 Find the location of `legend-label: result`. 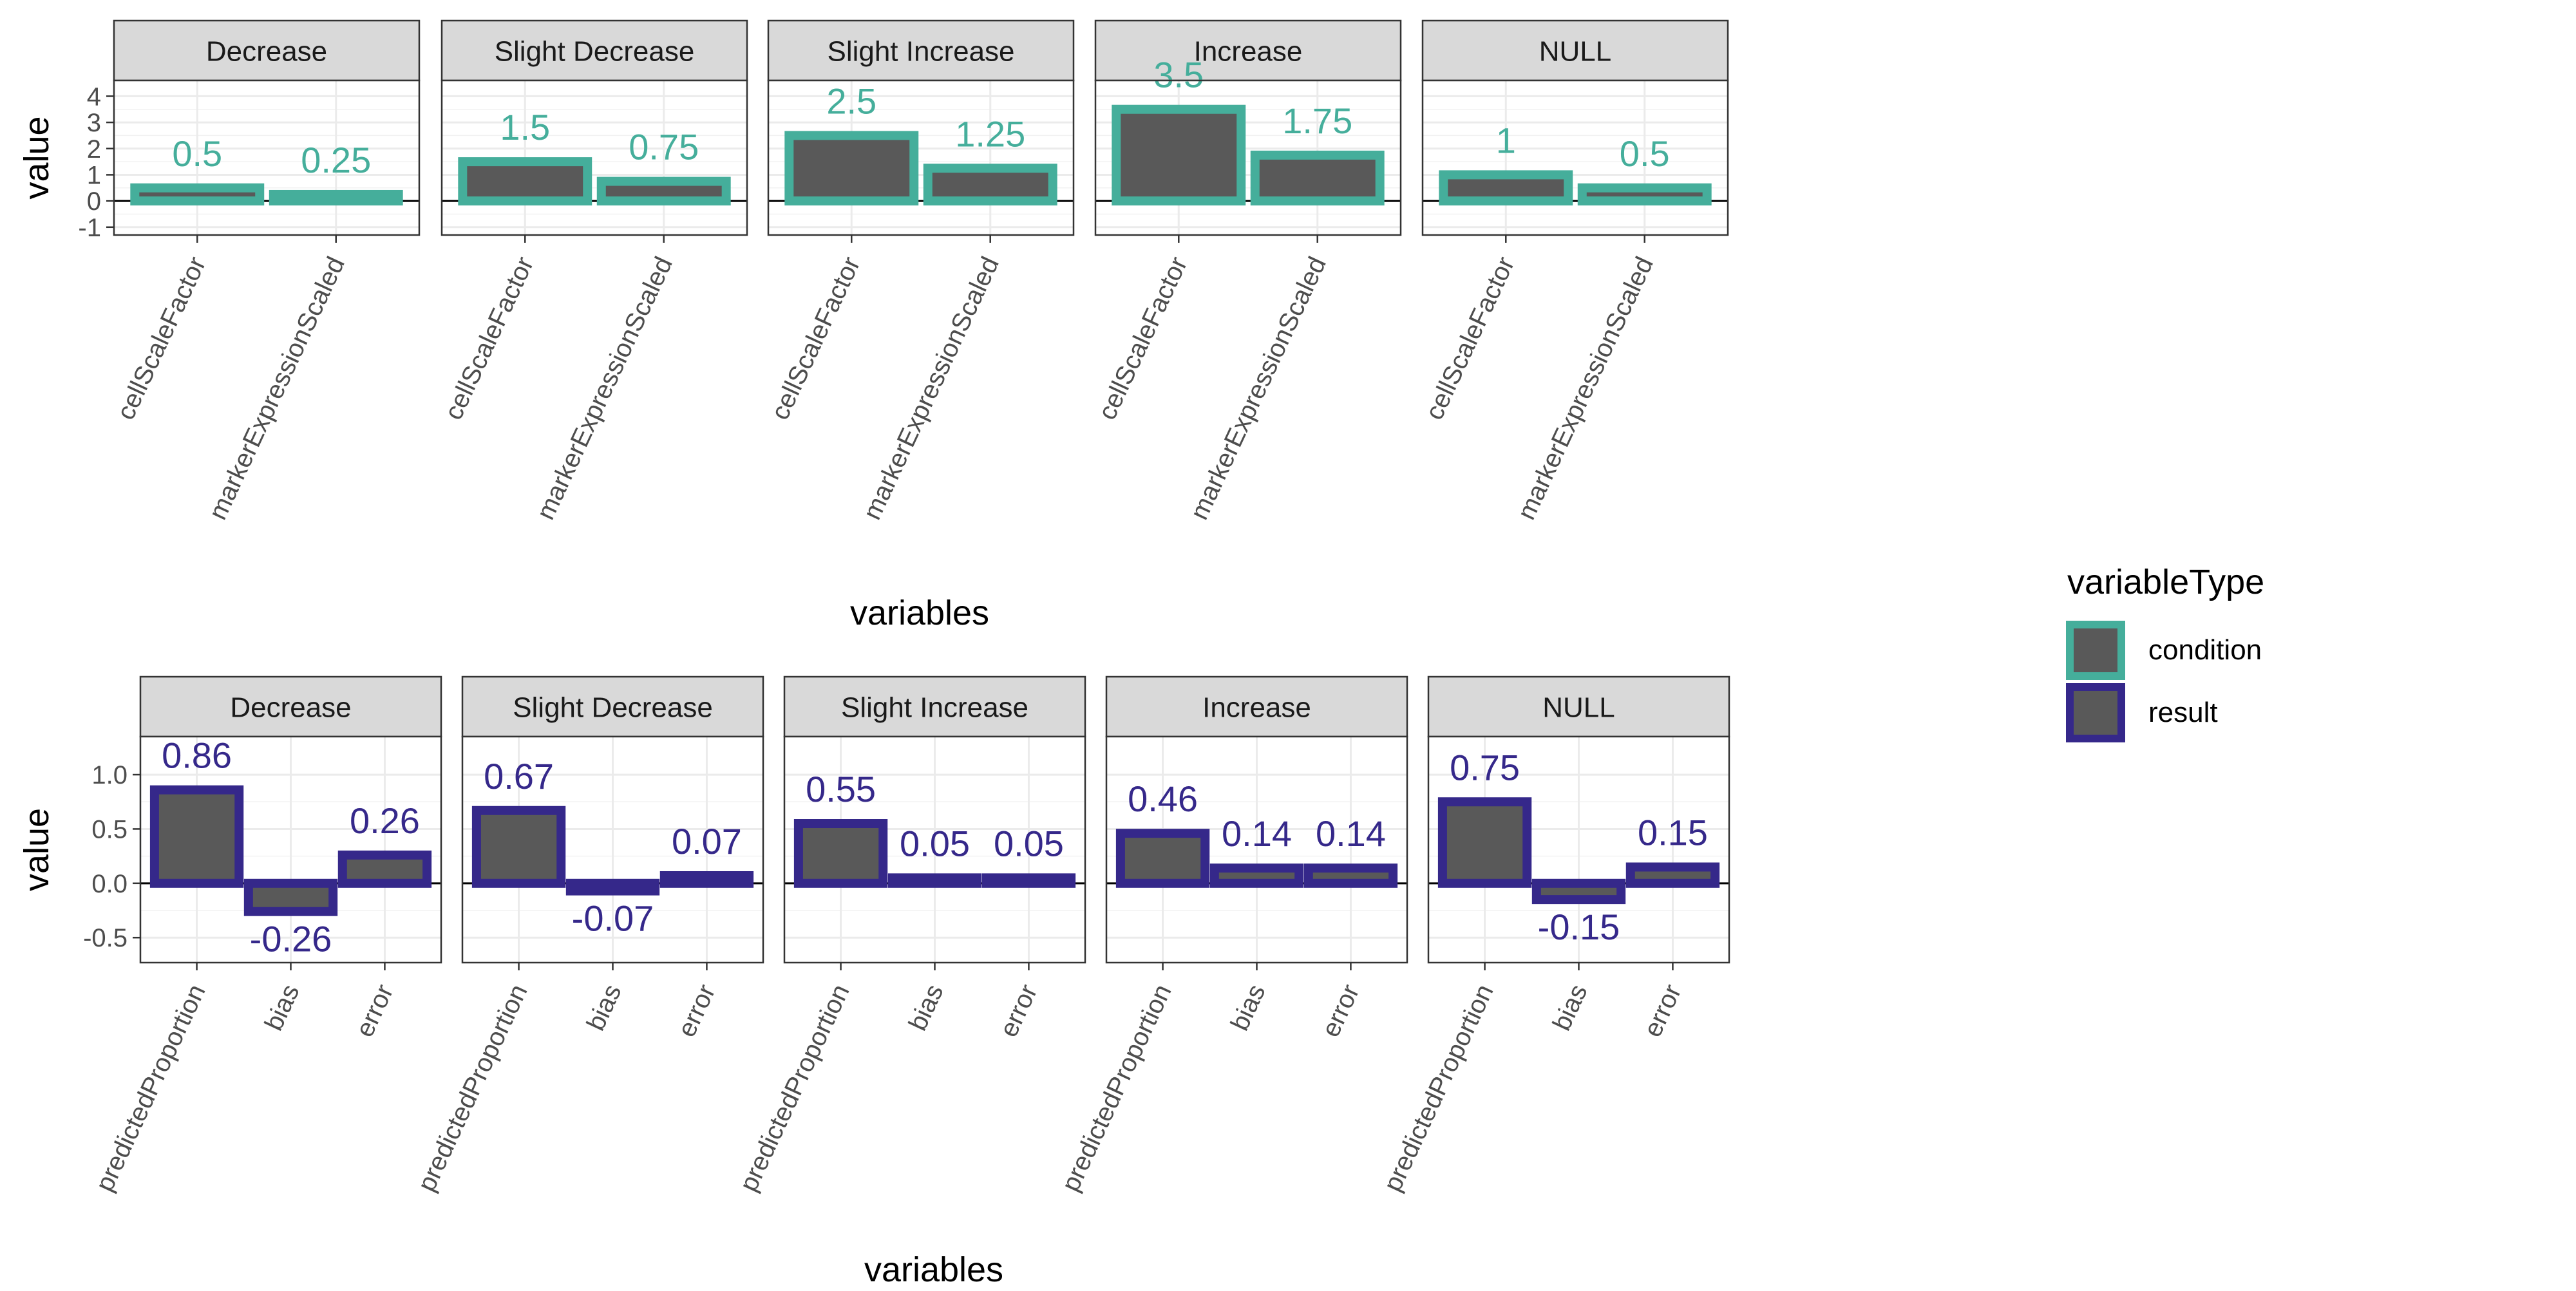

legend-label: result is located at coordinates (2183, 712).